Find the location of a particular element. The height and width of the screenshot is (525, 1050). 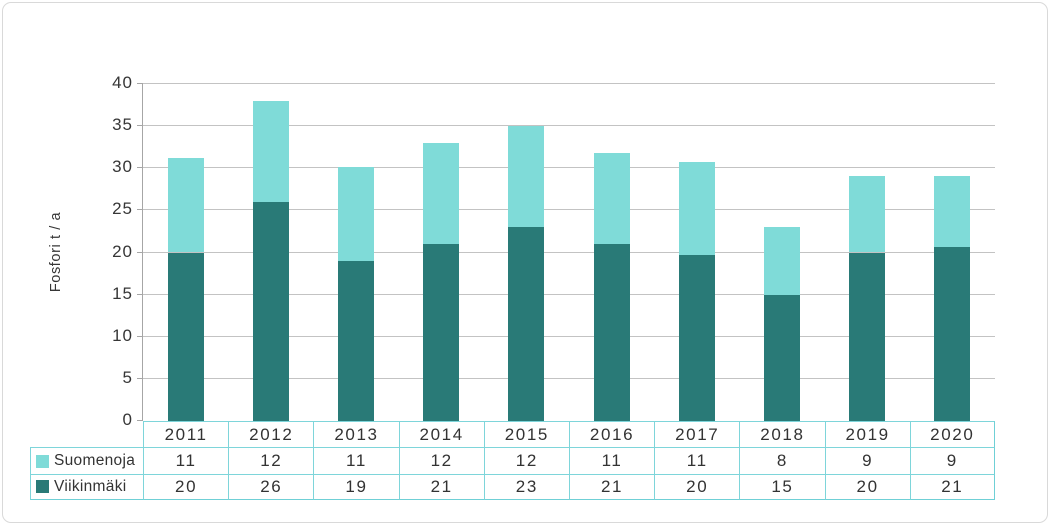

bar-segment-viikinmäki-2015 is located at coordinates (526, 324).